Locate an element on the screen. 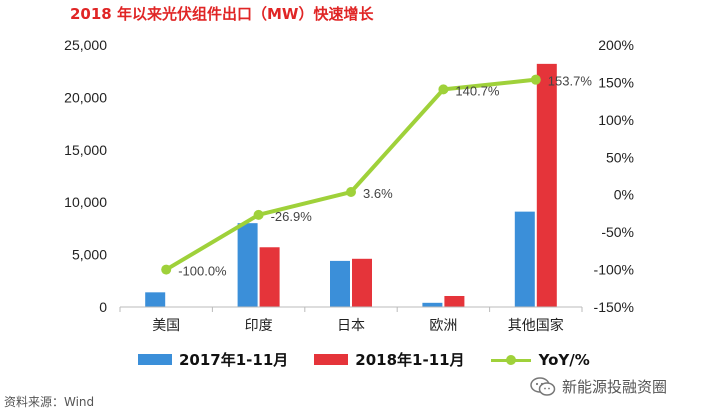  legend-swatch-2017 is located at coordinates (155, 359).